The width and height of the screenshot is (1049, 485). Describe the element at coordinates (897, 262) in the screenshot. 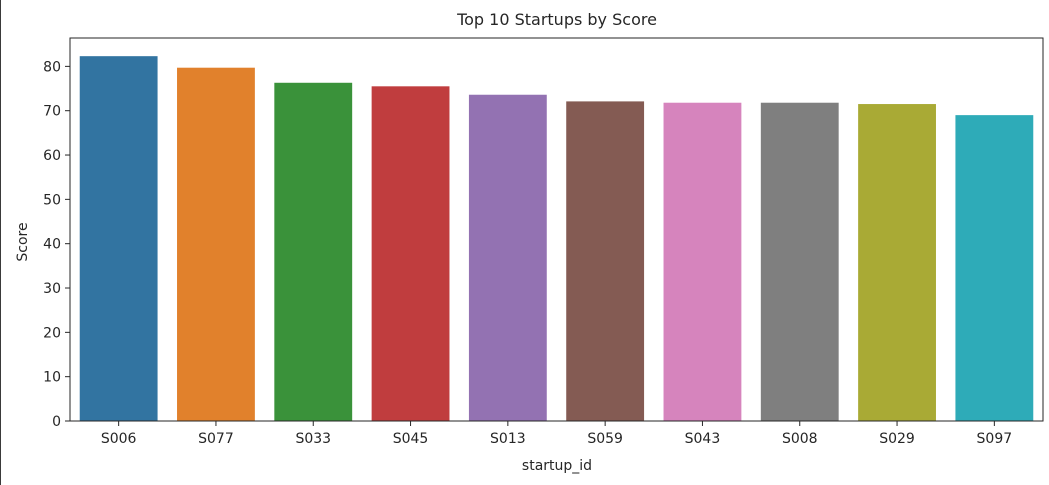

I see `bar-s029` at that location.